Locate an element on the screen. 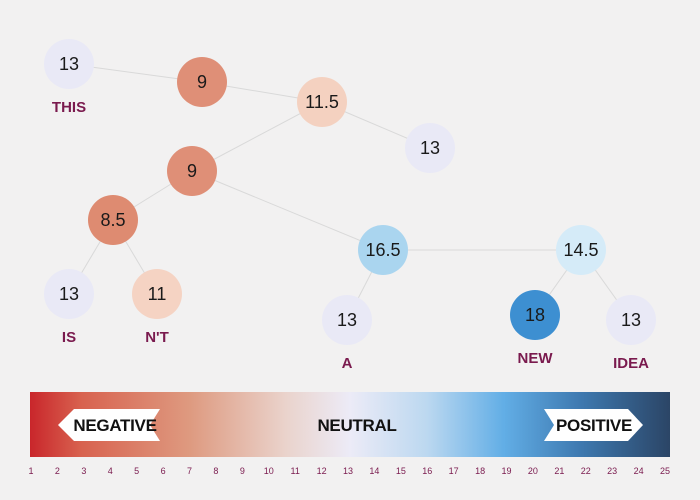  scale-tick-label: 13 is located at coordinates (348, 471).